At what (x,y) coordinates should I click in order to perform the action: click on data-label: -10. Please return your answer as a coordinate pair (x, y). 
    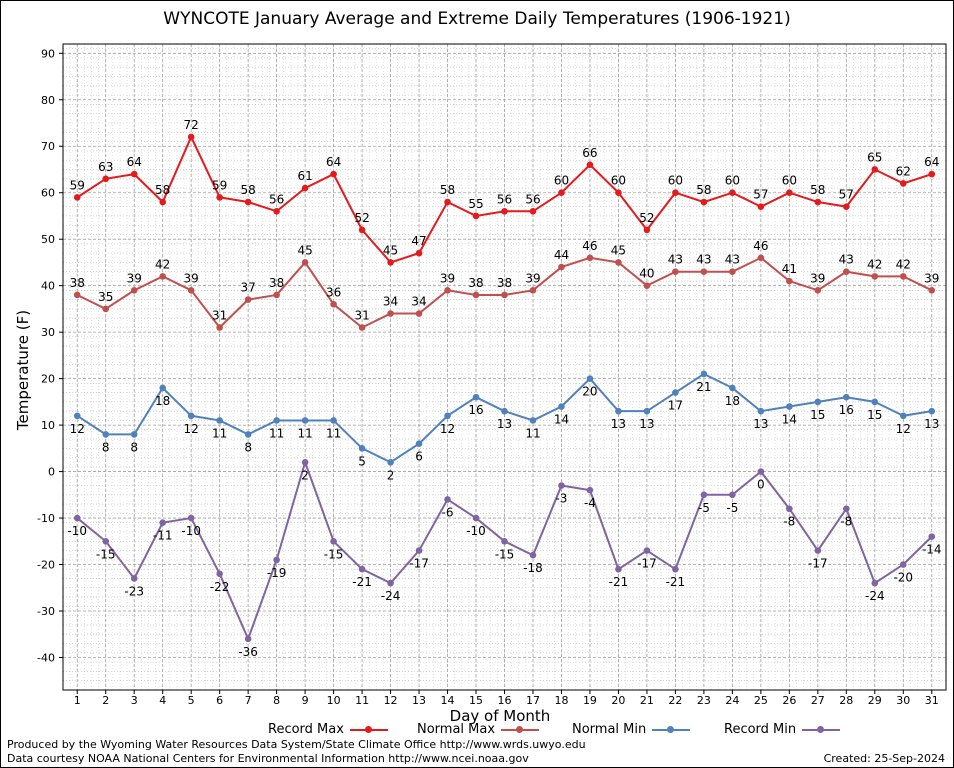
    Looking at the image, I should click on (191, 531).